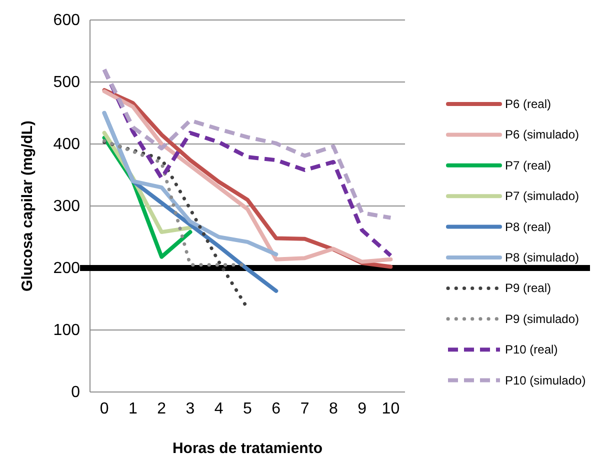 The height and width of the screenshot is (460, 611). I want to click on x-tick-label: 8, so click(333, 409).